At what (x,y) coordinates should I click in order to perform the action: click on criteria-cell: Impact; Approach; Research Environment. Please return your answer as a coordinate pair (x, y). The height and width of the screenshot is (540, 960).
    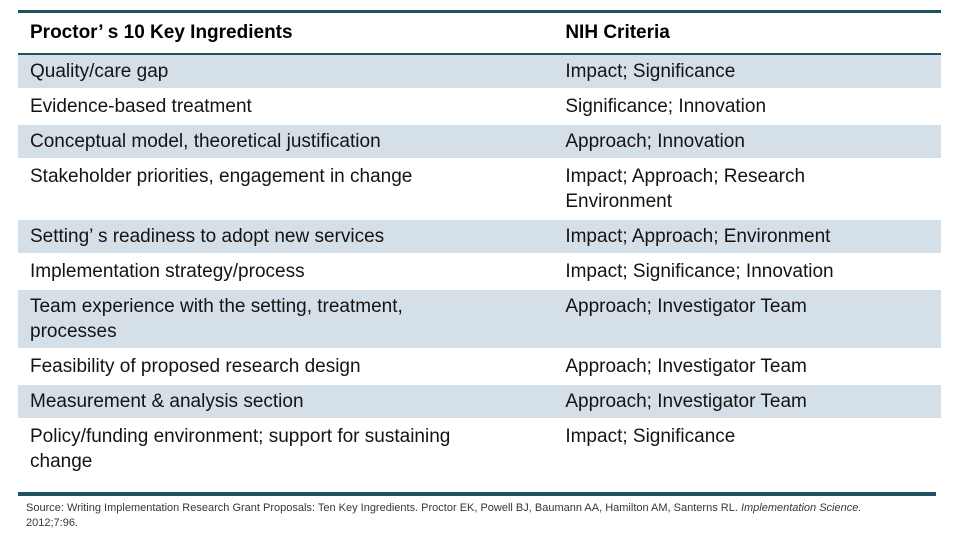
    Looking at the image, I should click on (747, 189).